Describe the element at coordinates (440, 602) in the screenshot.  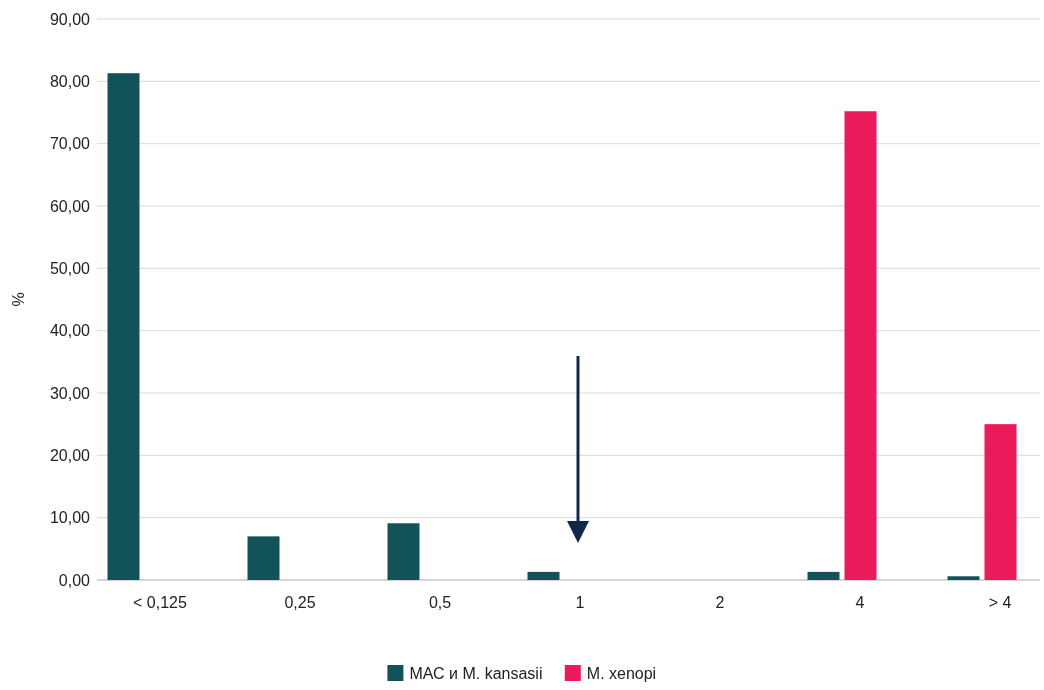
I see `x-tick-label: 0,5` at that location.